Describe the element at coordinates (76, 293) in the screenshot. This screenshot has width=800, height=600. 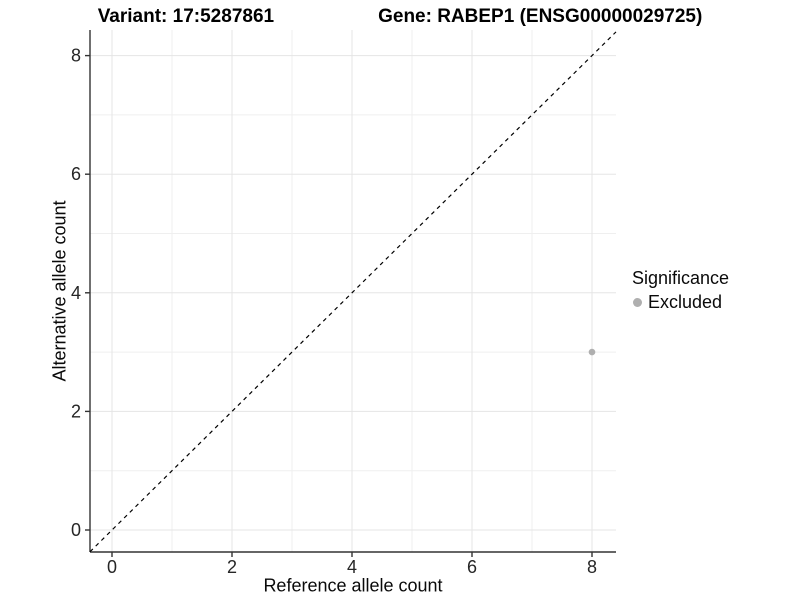
I see `y-tick-label: 4` at that location.